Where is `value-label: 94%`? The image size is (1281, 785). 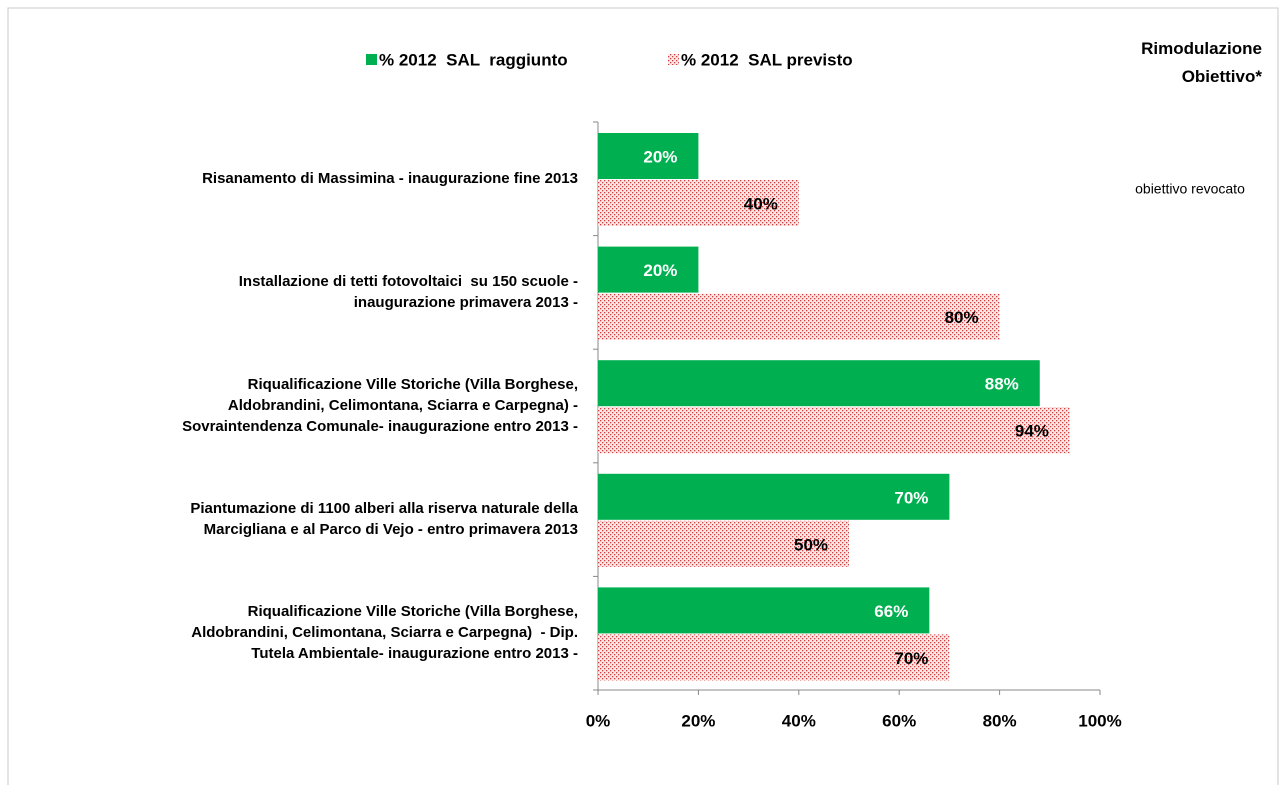 value-label: 94% is located at coordinates (1032, 431).